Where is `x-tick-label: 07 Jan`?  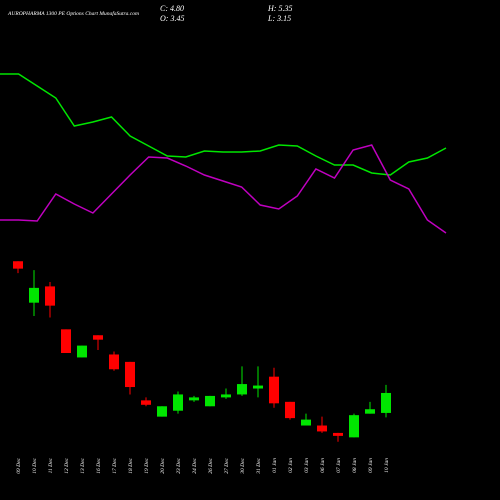
x-tick-label: 07 Jan is located at coordinates (339, 465).